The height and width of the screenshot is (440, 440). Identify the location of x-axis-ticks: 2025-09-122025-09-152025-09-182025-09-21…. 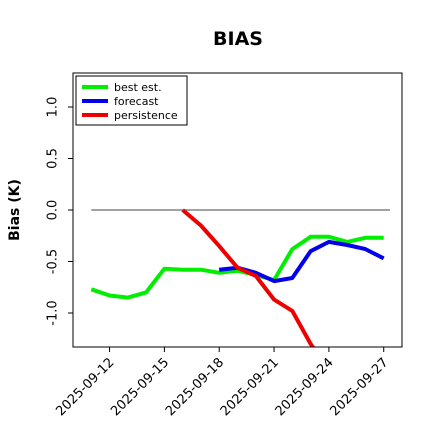
(222, 383).